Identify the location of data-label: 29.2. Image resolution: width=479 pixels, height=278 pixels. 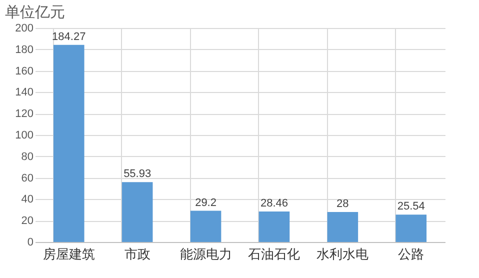
(205, 202).